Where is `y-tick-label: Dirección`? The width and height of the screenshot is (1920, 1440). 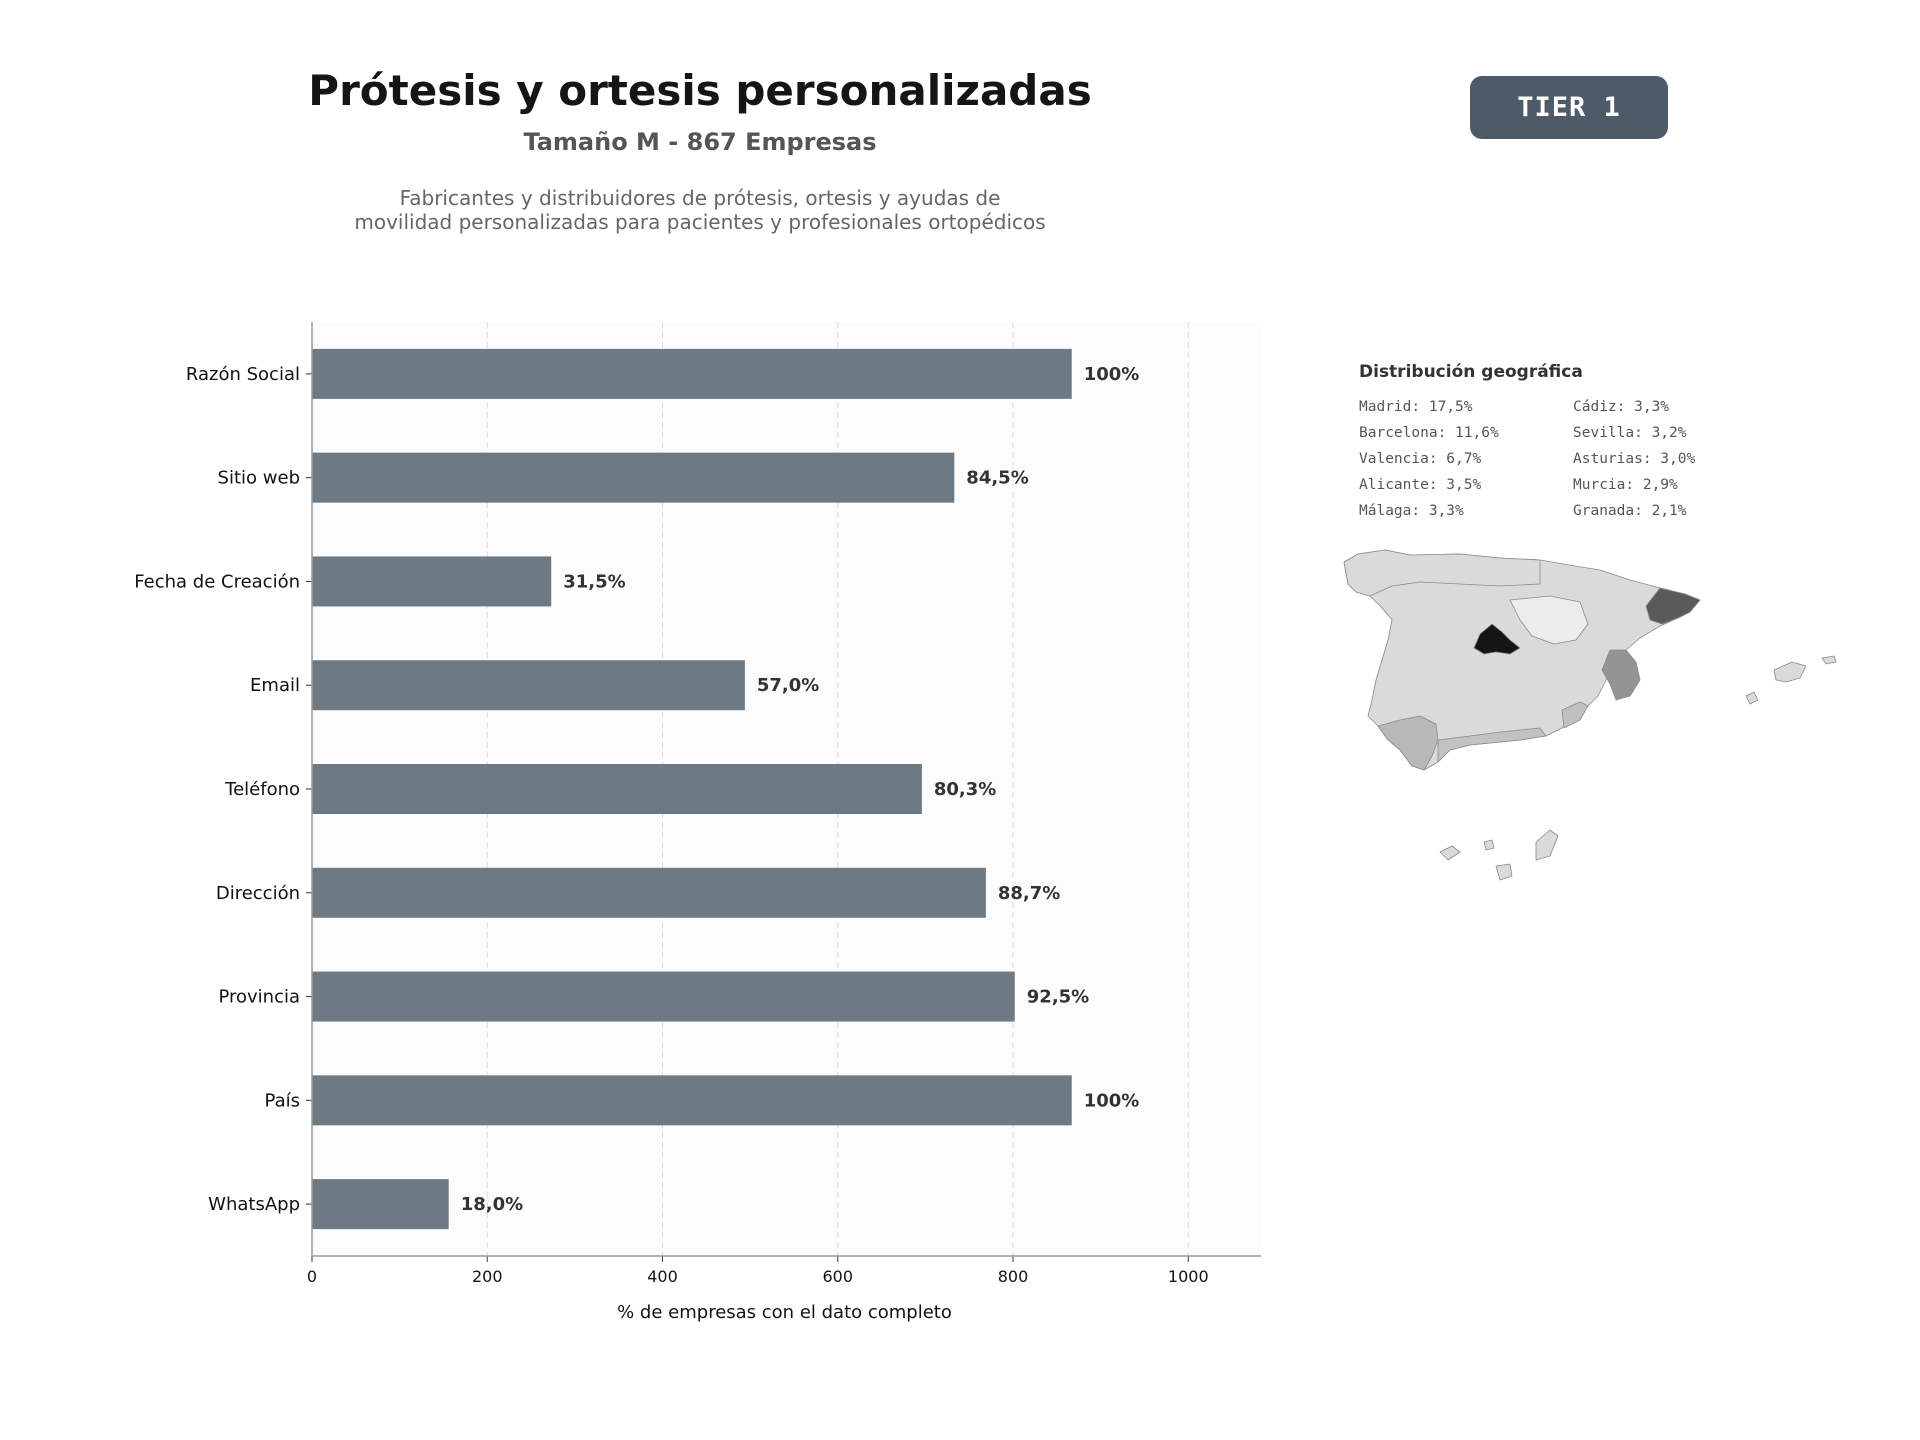 y-tick-label: Dirección is located at coordinates (258, 893).